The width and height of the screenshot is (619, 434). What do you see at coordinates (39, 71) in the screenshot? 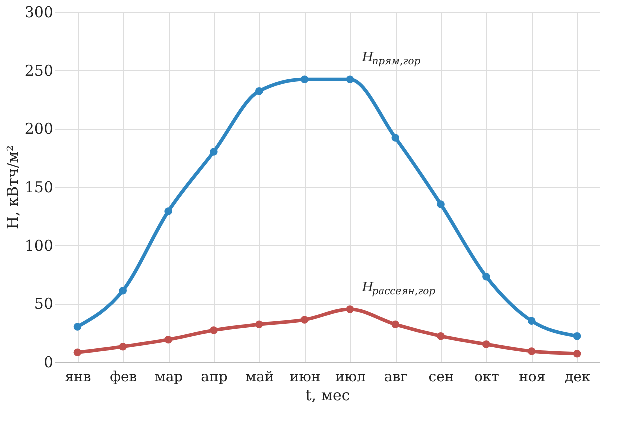
I see `y-tick-label: 250` at bounding box center [39, 71].